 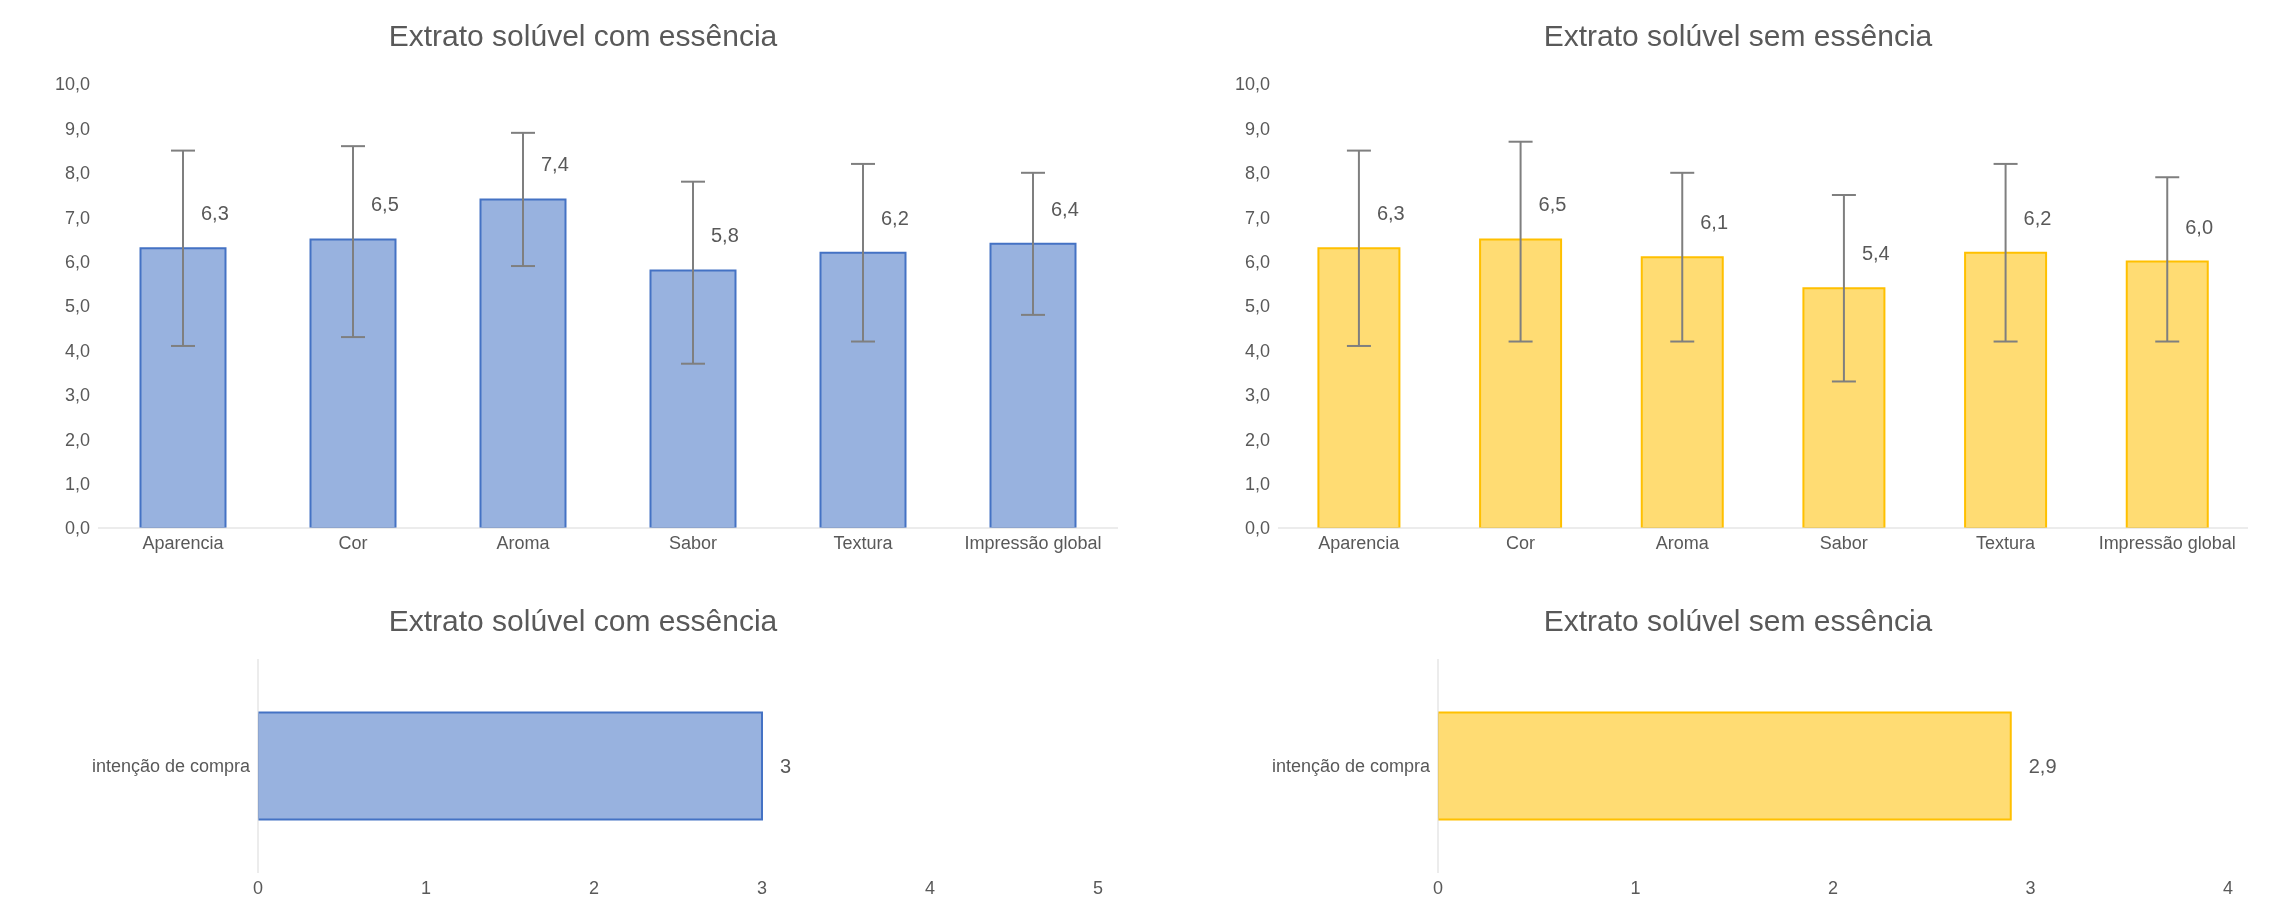 I want to click on data-label: 5,8, so click(x=725, y=235).